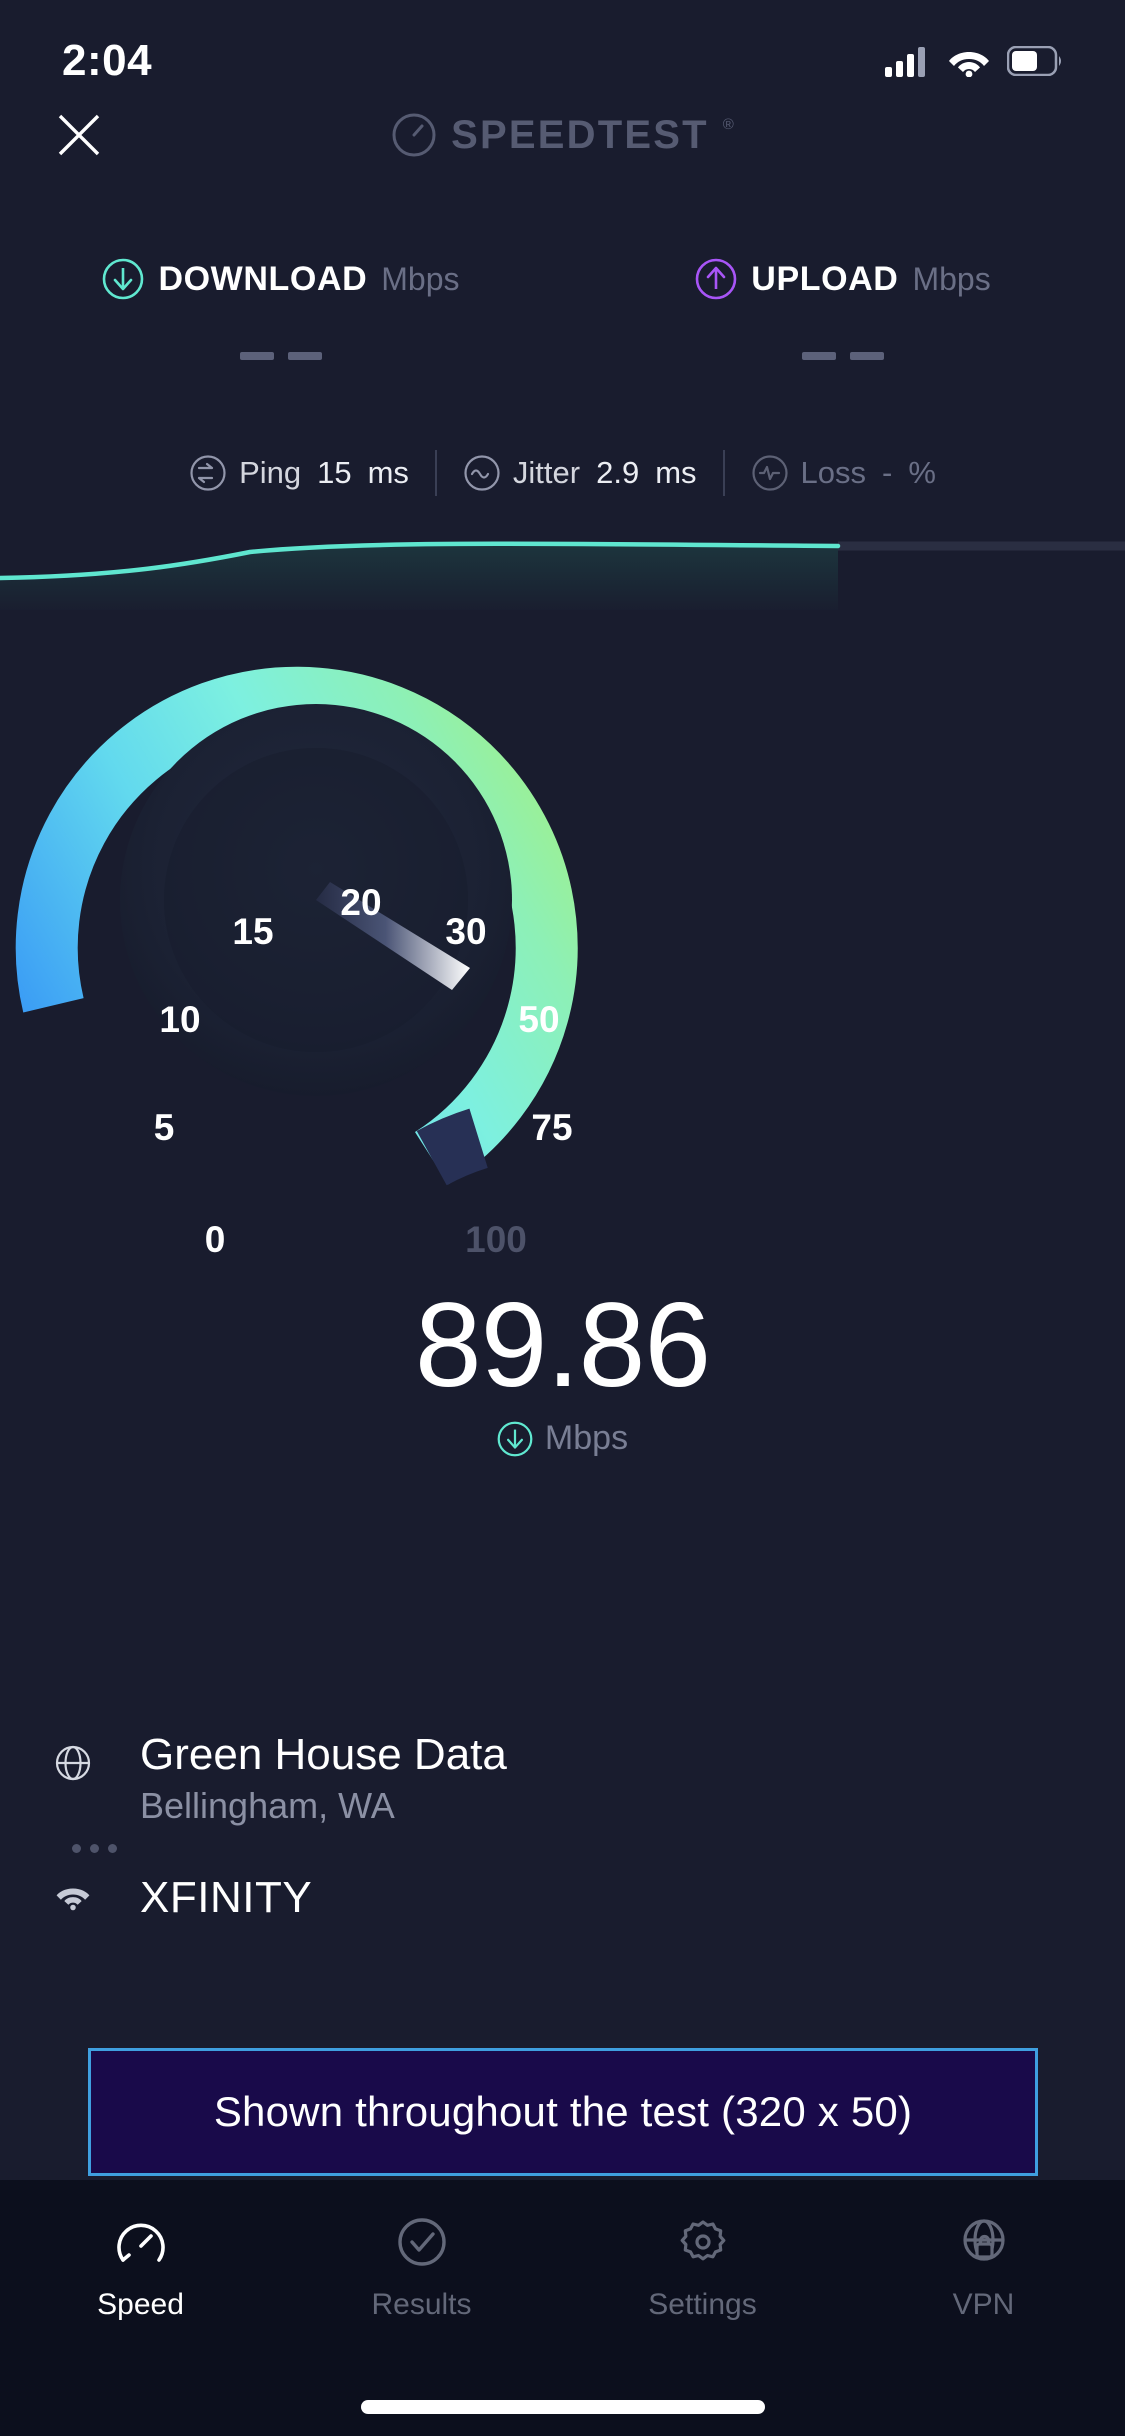  I want to click on stat-jitter-label: Jitter, so click(546, 472).